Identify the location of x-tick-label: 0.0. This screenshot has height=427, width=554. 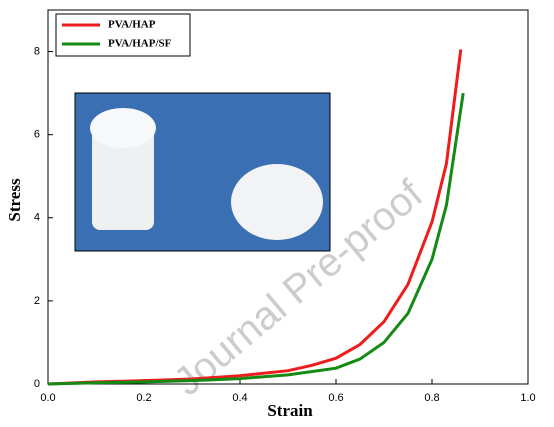
(47, 398).